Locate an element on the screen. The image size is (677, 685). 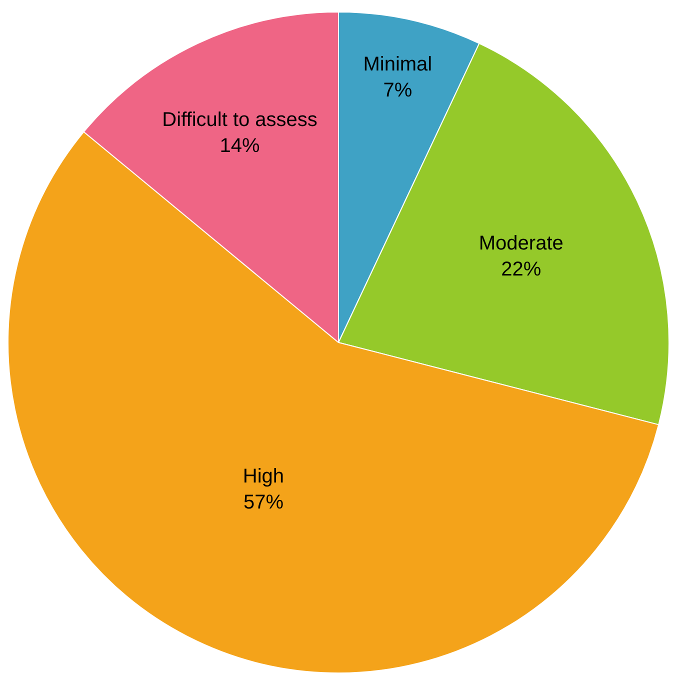
slice-label: Minimal is located at coordinates (397, 65).